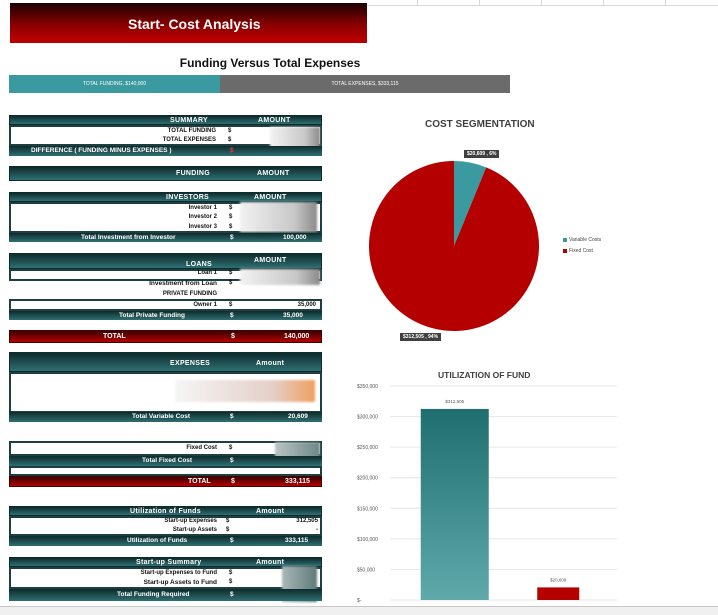 Image resolution: width=718 pixels, height=615 pixels. What do you see at coordinates (367, 509) in the screenshot?
I see `bar-ytick-label: $150,000` at bounding box center [367, 509].